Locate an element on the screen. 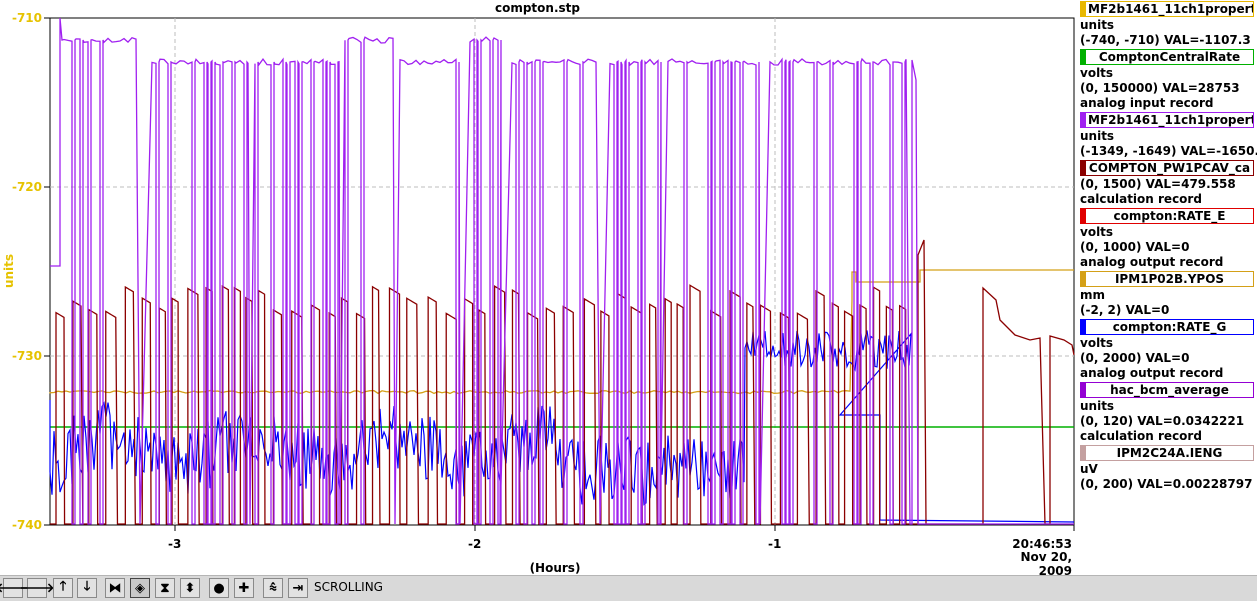 The width and height of the screenshot is (1257, 601). ytick-label-710: -710 is located at coordinates (26, 18).